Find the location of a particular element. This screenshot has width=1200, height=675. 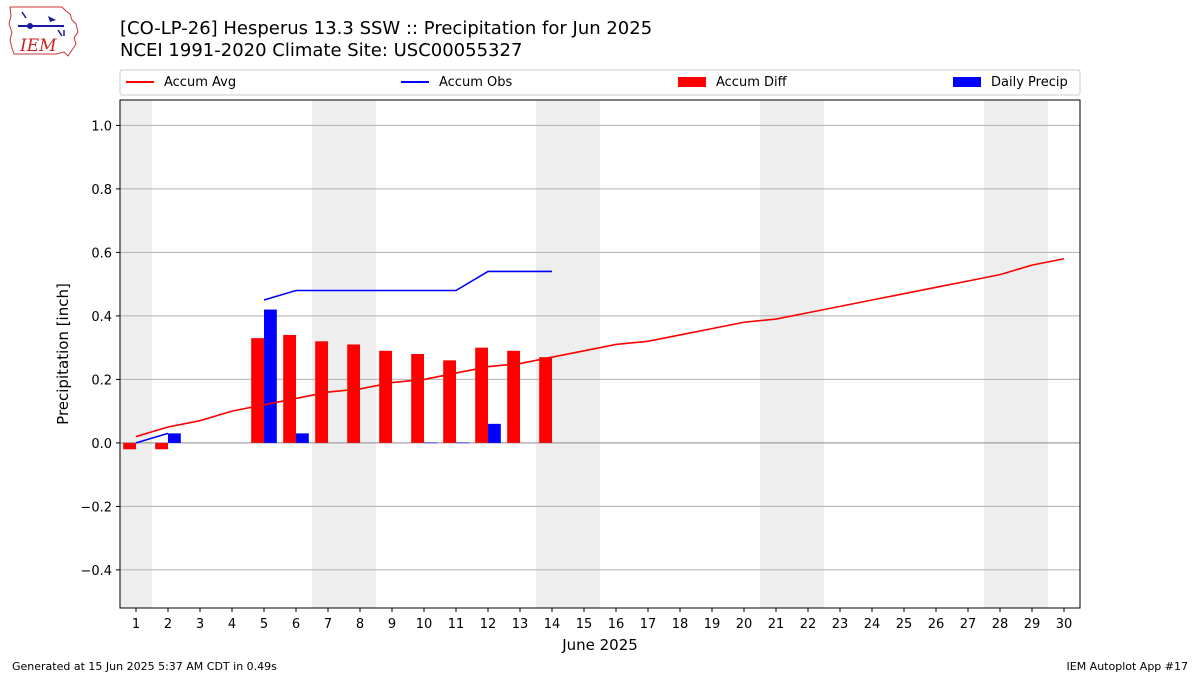

y-tick-label: 0.8 is located at coordinates (101, 190).